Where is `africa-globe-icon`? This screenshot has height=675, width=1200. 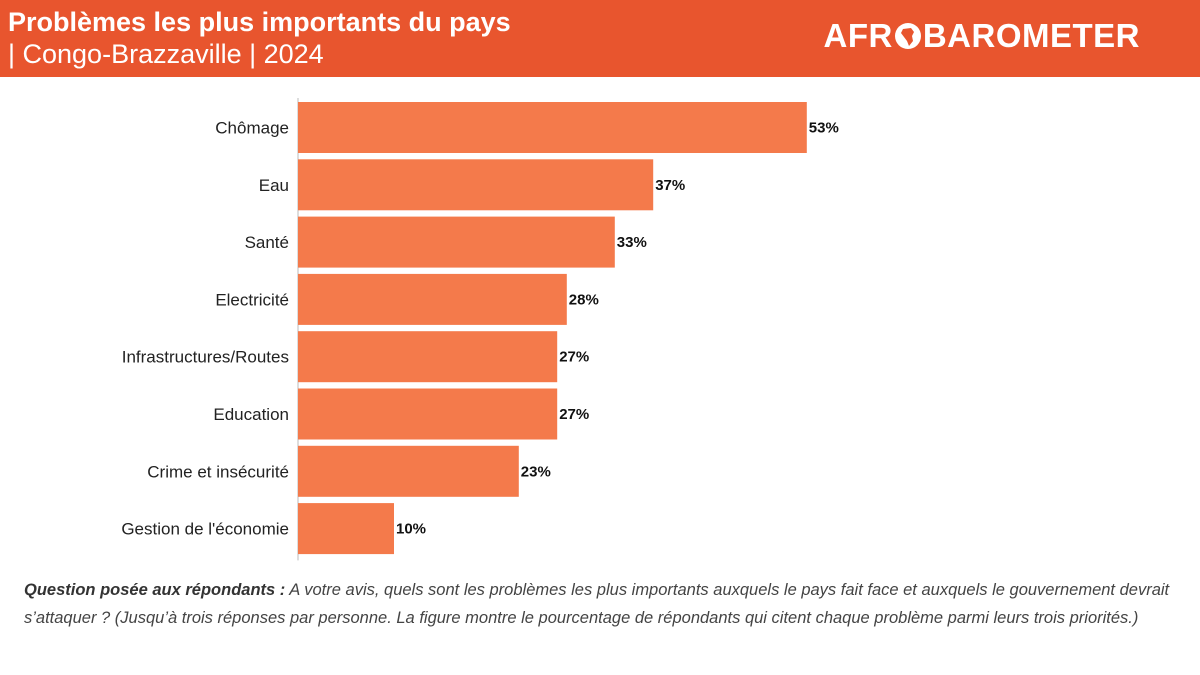
africa-globe-icon is located at coordinates (908, 40).